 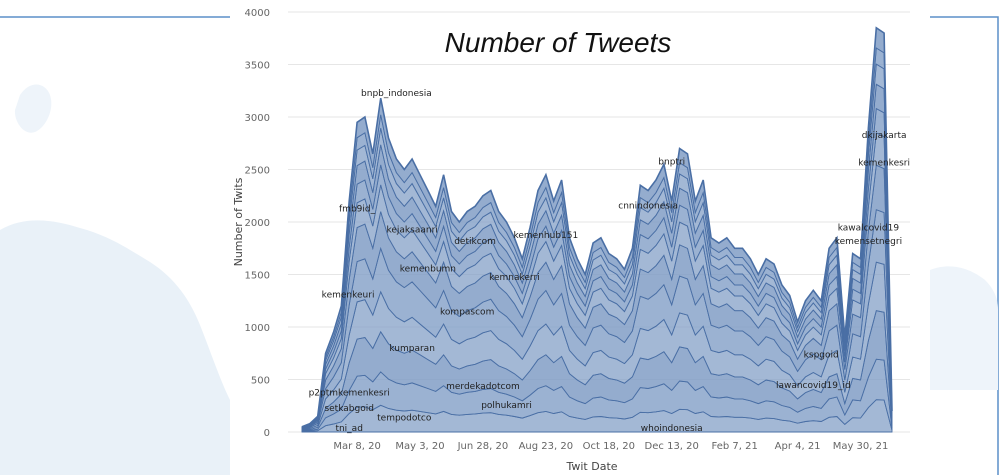 I want to click on y-axis-title: Number of Twits, so click(x=238, y=221).